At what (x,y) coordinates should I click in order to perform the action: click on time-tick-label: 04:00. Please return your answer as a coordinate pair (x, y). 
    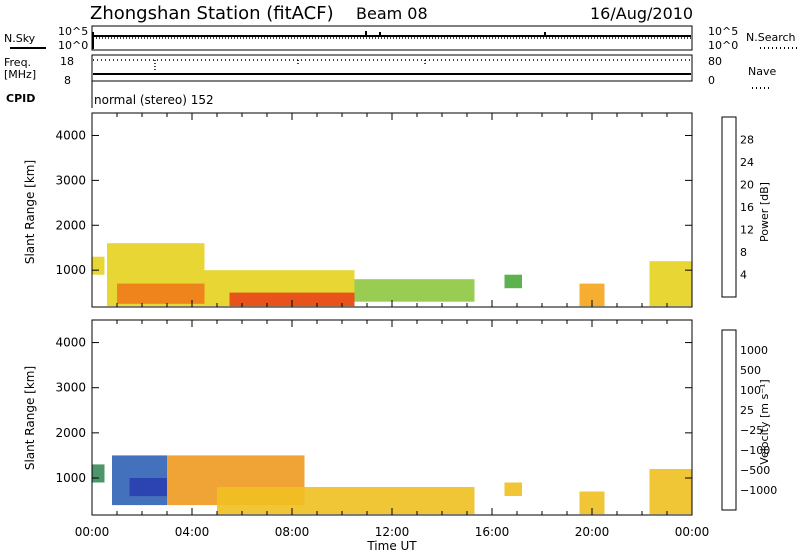
    Looking at the image, I should click on (192, 532).